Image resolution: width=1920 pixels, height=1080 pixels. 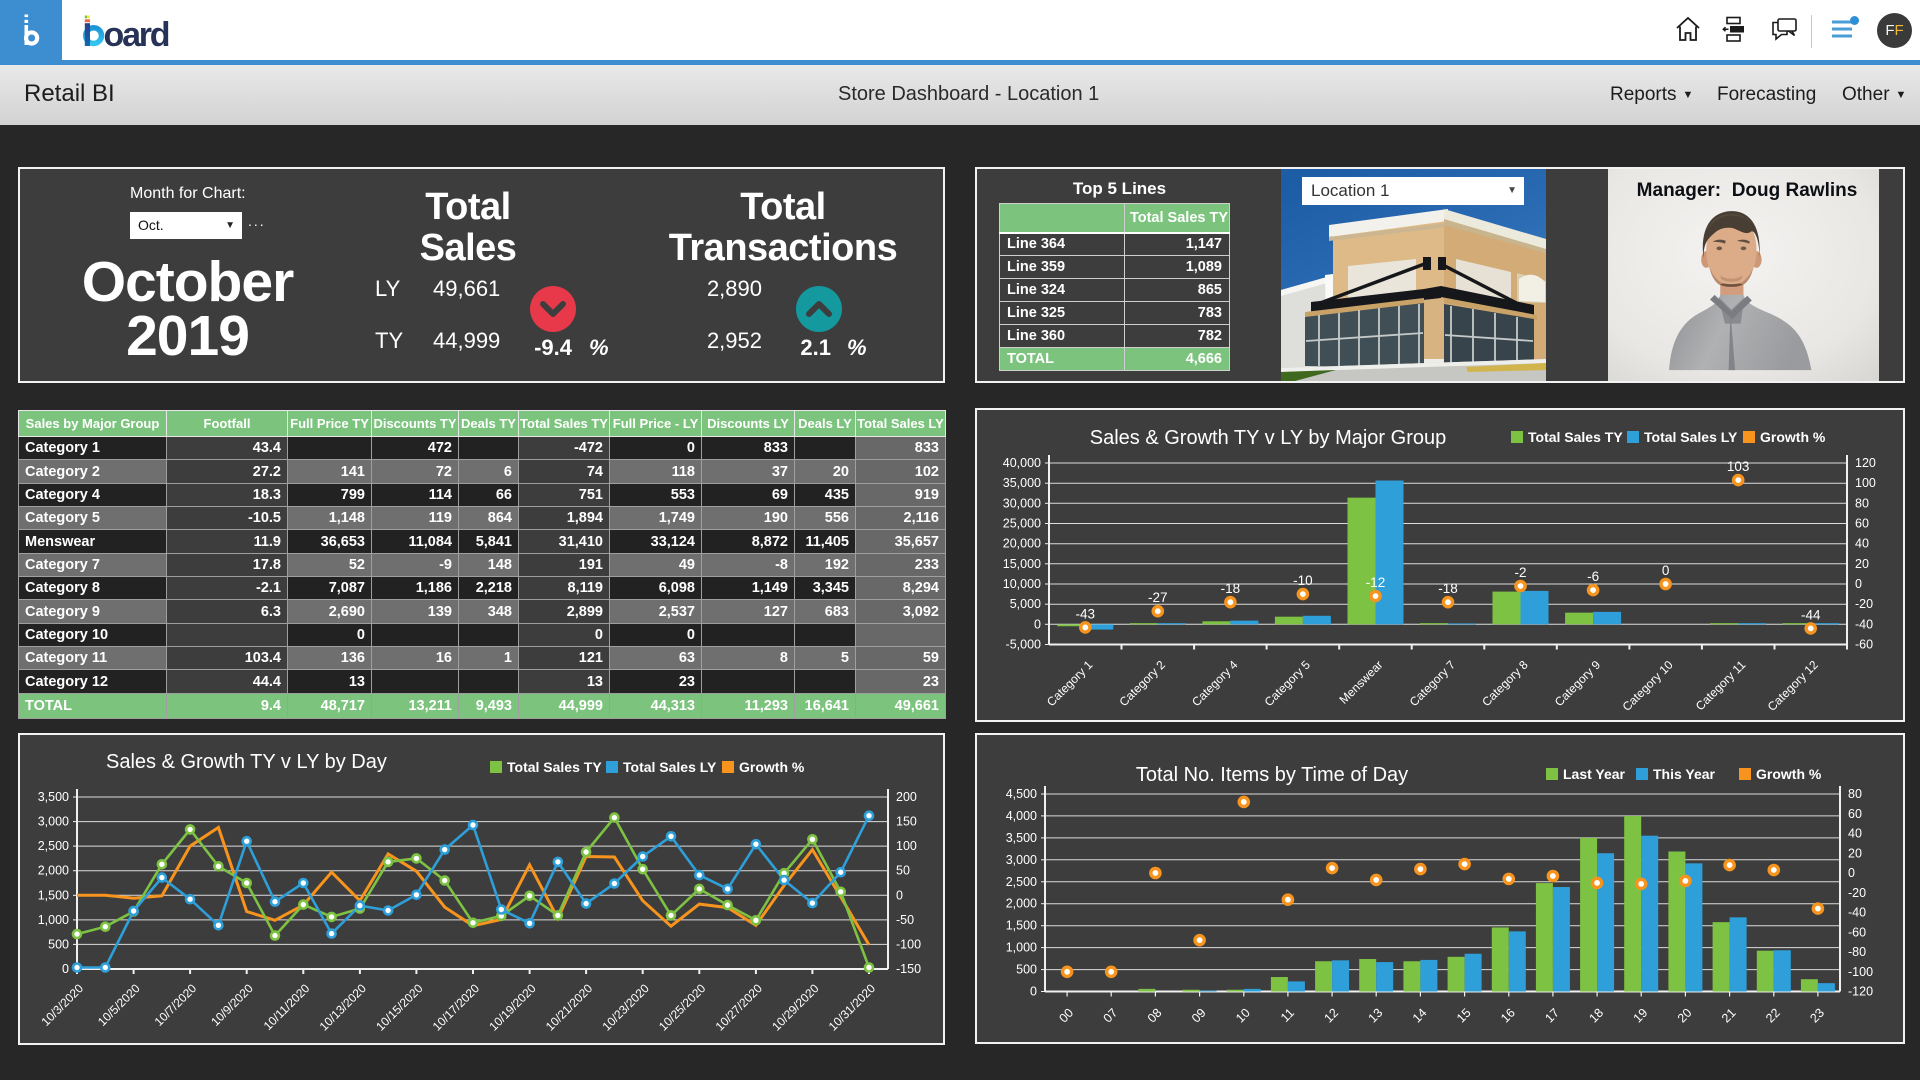 What do you see at coordinates (1287, 1015) in the screenshot?
I see `svg-text: 11` at bounding box center [1287, 1015].